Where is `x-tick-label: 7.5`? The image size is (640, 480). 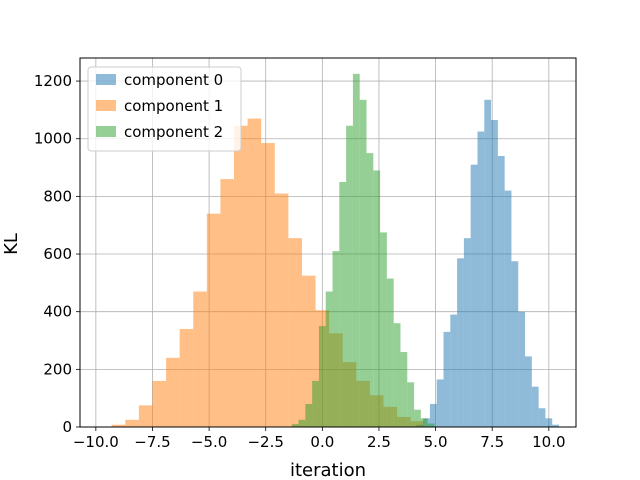 x-tick-label: 7.5 is located at coordinates (492, 442).